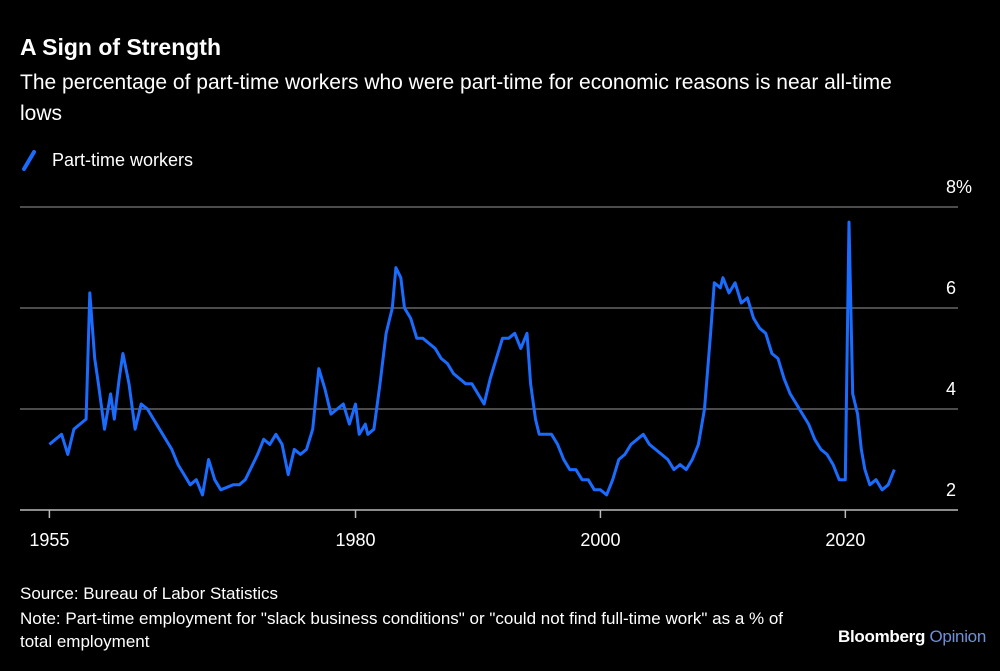 Image resolution: width=1000 pixels, height=671 pixels. What do you see at coordinates (951, 389) in the screenshot?
I see `y-tick-label: 4` at bounding box center [951, 389].